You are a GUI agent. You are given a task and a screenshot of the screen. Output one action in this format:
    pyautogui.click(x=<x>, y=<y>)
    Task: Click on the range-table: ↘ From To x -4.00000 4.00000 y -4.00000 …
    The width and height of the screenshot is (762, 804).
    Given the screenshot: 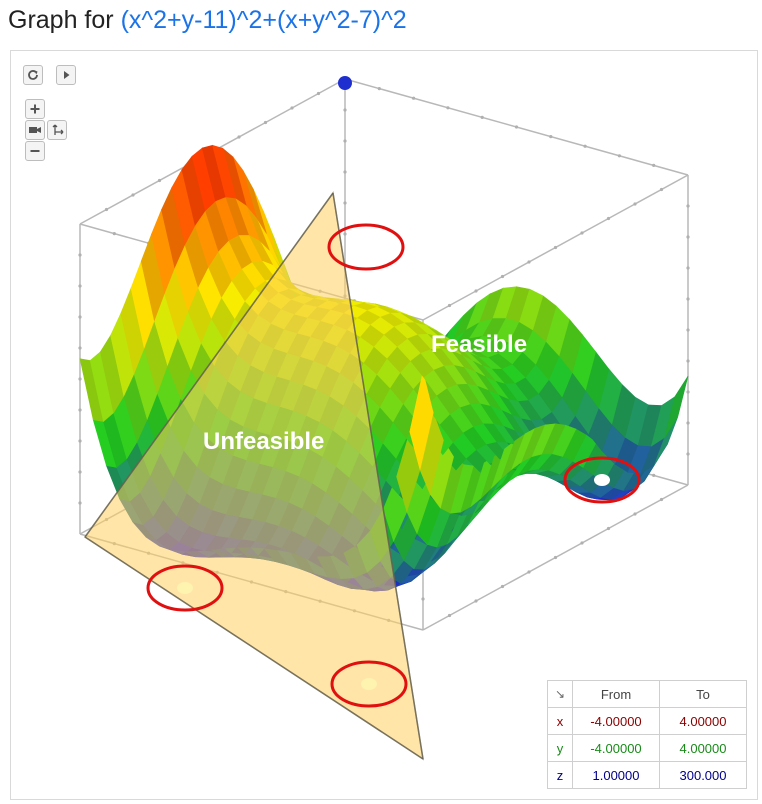 What is the action you would take?
    pyautogui.click(x=647, y=734)
    